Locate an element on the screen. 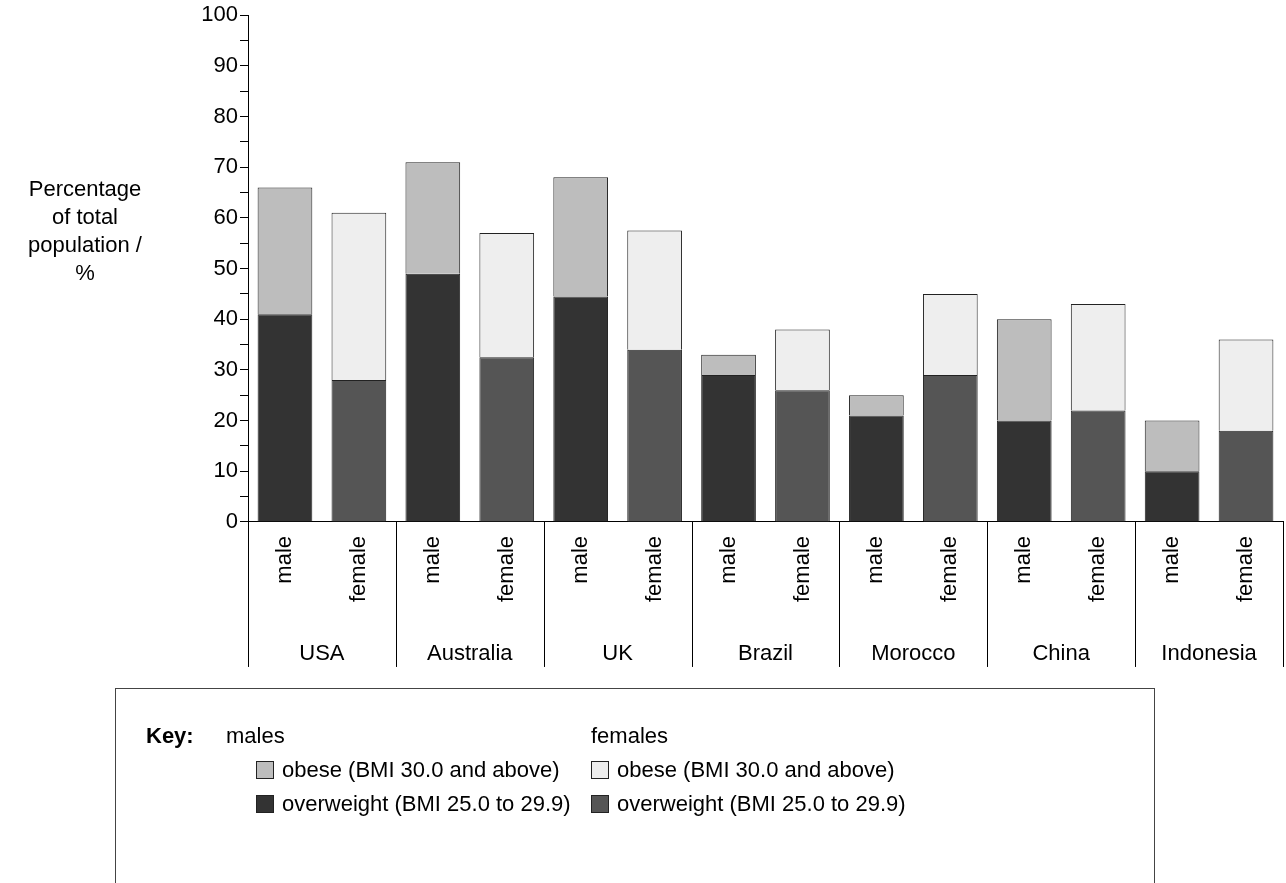 This screenshot has height=883, width=1286. y-tick-label: 0 is located at coordinates (231, 521).